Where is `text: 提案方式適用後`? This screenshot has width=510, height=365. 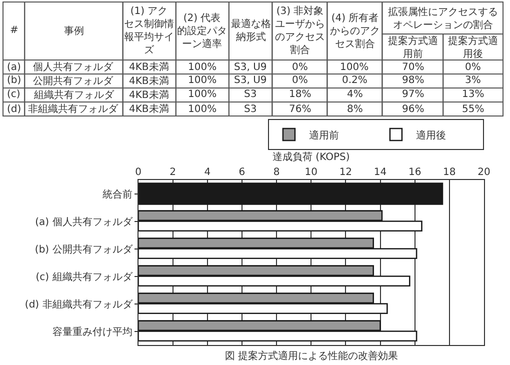
text: 提案方式適用後 is located at coordinates (473, 47).